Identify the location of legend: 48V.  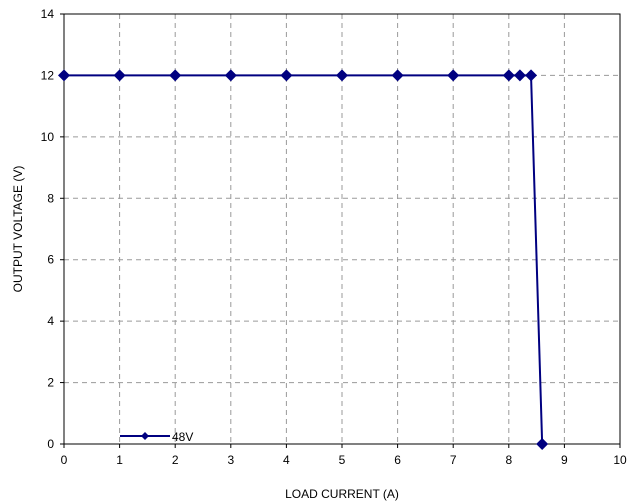
(156, 437).